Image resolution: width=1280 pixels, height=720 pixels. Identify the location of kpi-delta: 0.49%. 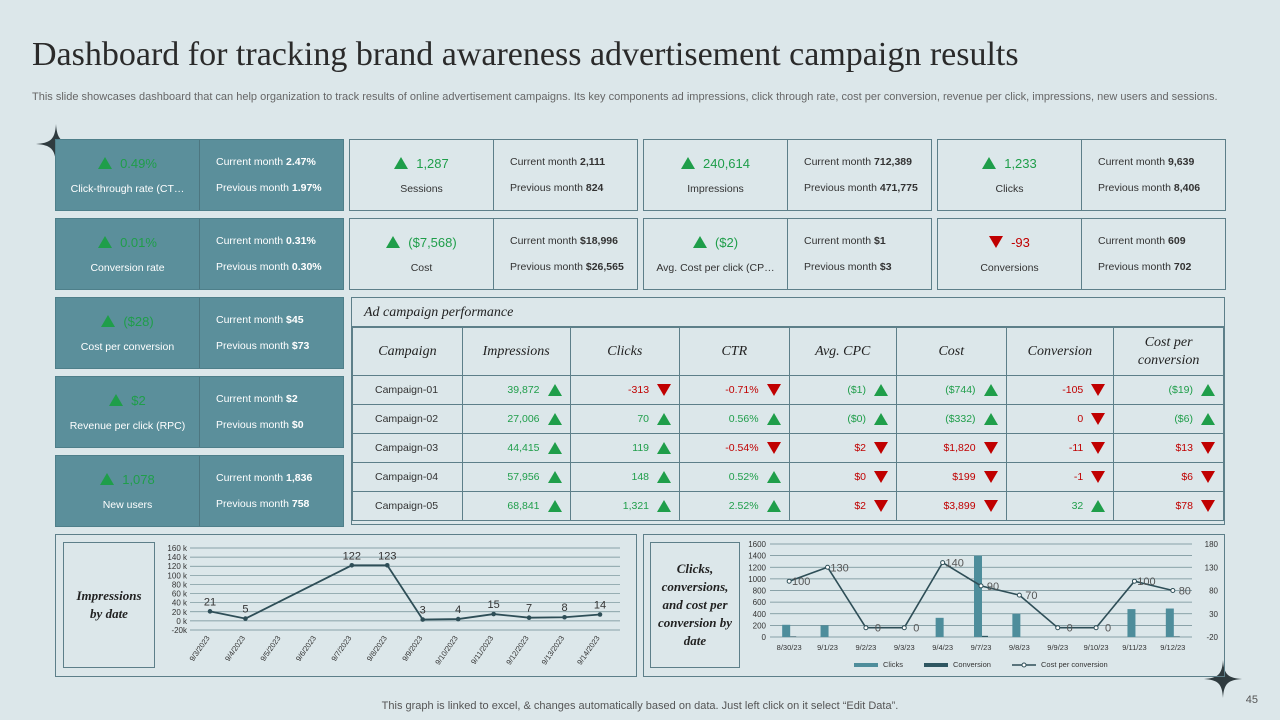
(127, 163).